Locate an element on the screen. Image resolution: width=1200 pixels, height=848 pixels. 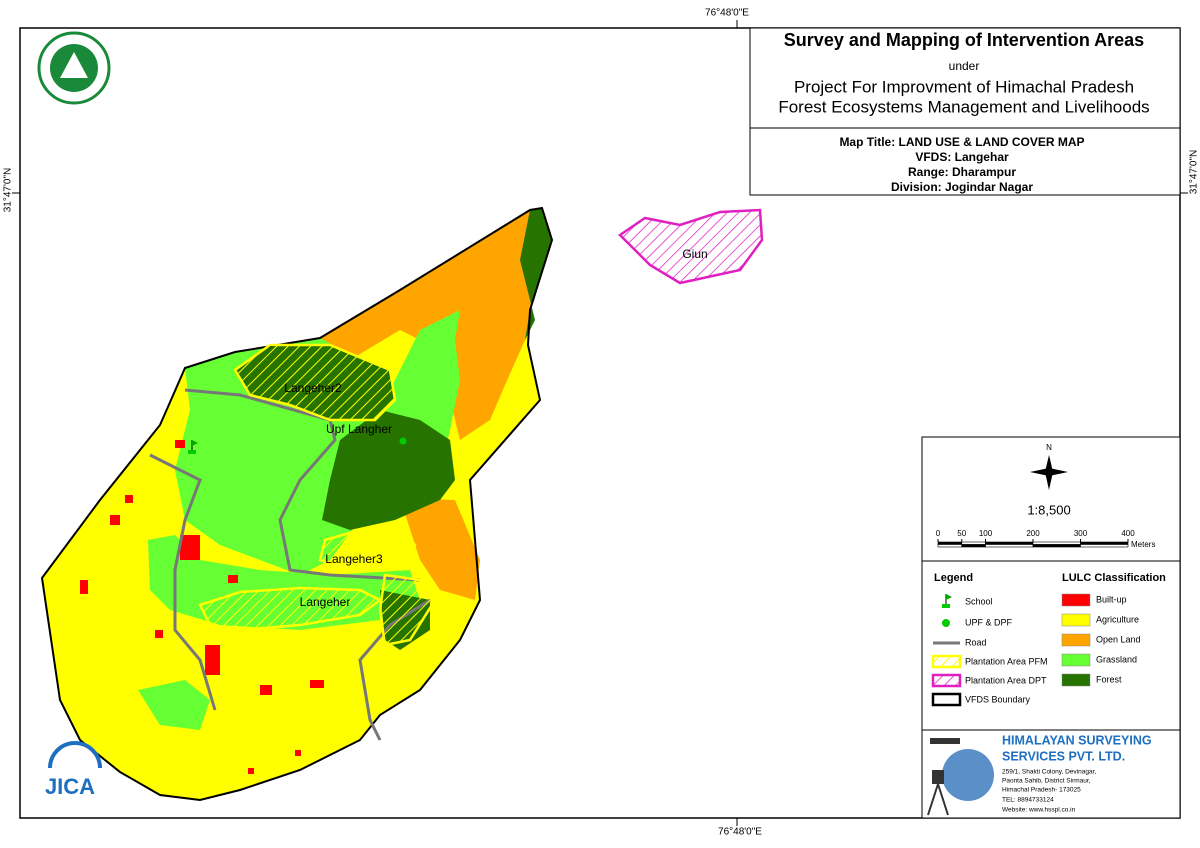
scale-unit: Meters is located at coordinates (1143, 544).